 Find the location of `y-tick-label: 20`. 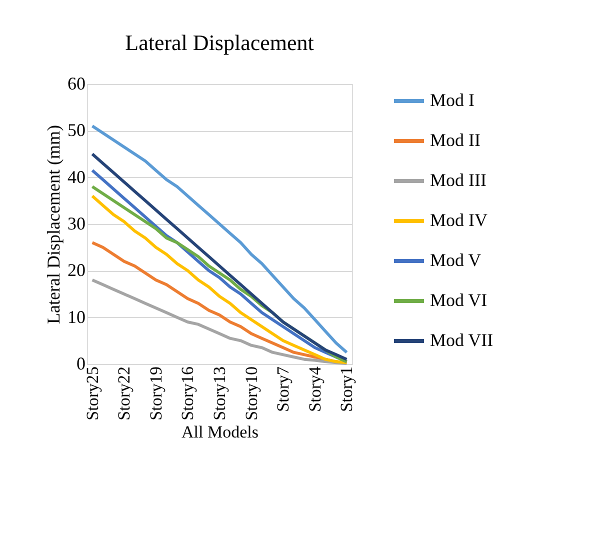

y-tick-label: 20 is located at coordinates (77, 270).